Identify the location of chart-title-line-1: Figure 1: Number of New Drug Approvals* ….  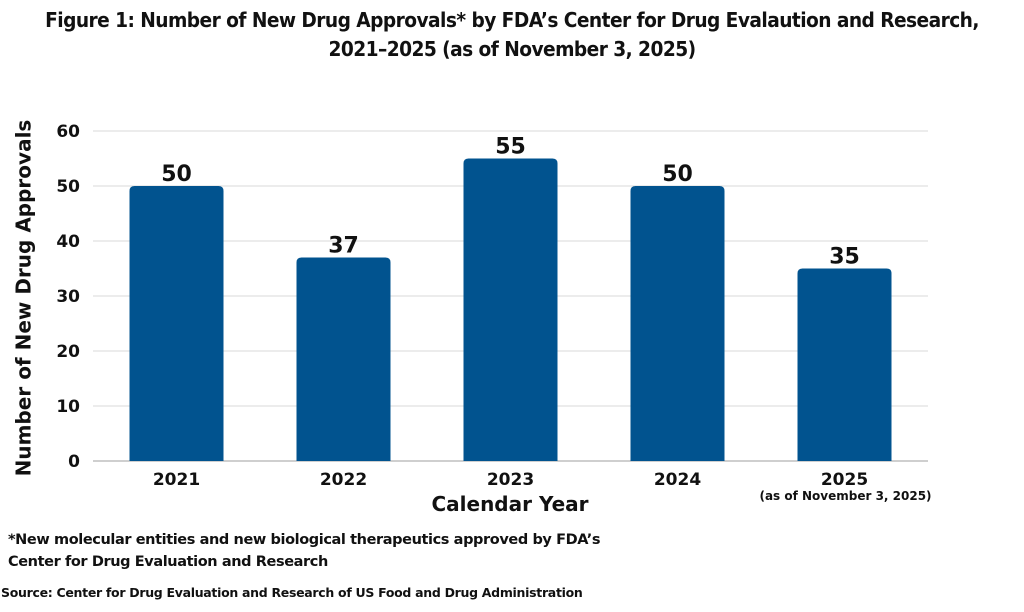
(512, 20).